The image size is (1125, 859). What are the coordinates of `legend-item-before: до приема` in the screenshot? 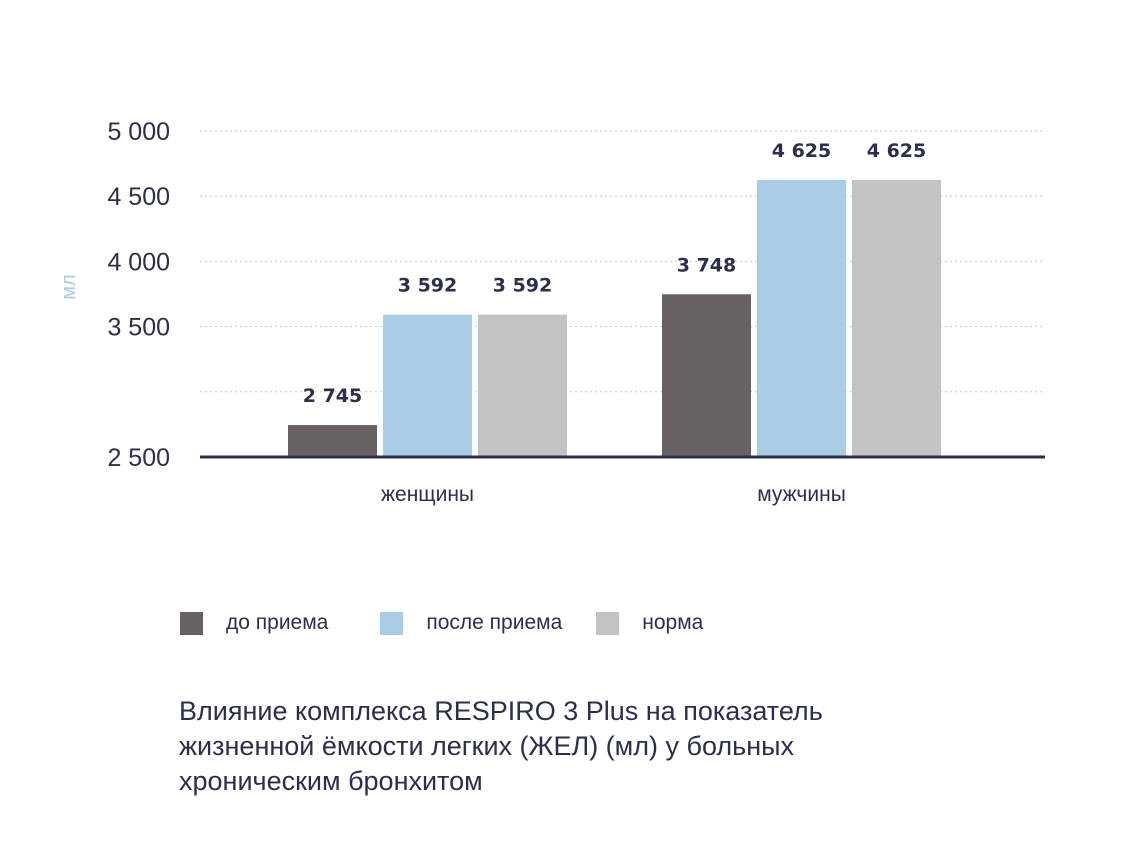 It's located at (254, 623).